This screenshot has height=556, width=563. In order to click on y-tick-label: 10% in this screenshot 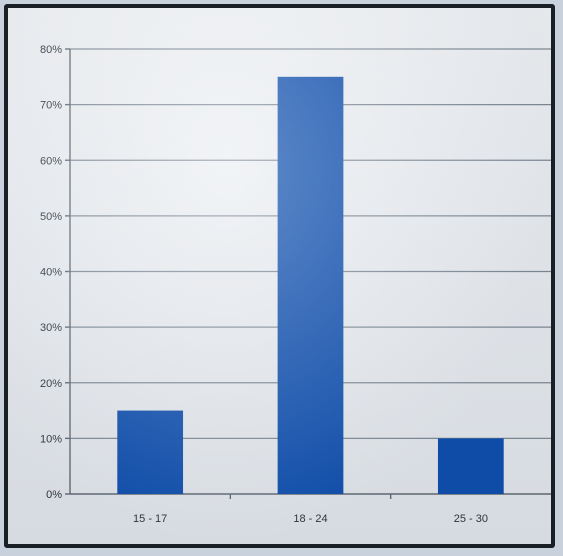, I will do `click(51, 439)`.